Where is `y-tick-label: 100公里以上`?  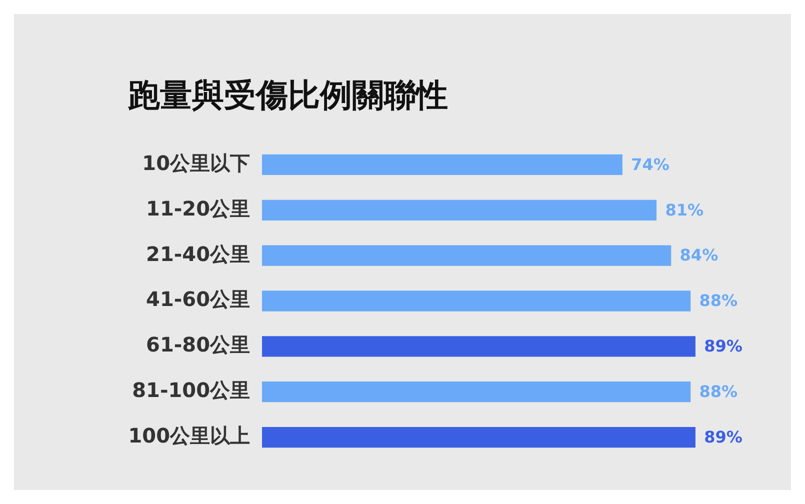 y-tick-label: 100公里以上 is located at coordinates (189, 435).